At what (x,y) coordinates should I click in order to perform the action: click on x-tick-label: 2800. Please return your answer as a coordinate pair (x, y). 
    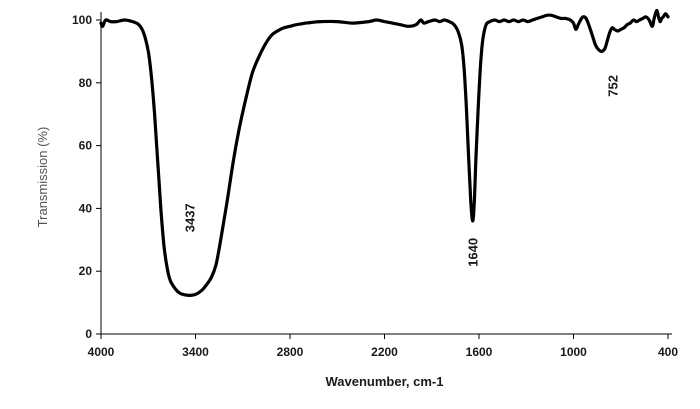
    Looking at the image, I should click on (290, 352).